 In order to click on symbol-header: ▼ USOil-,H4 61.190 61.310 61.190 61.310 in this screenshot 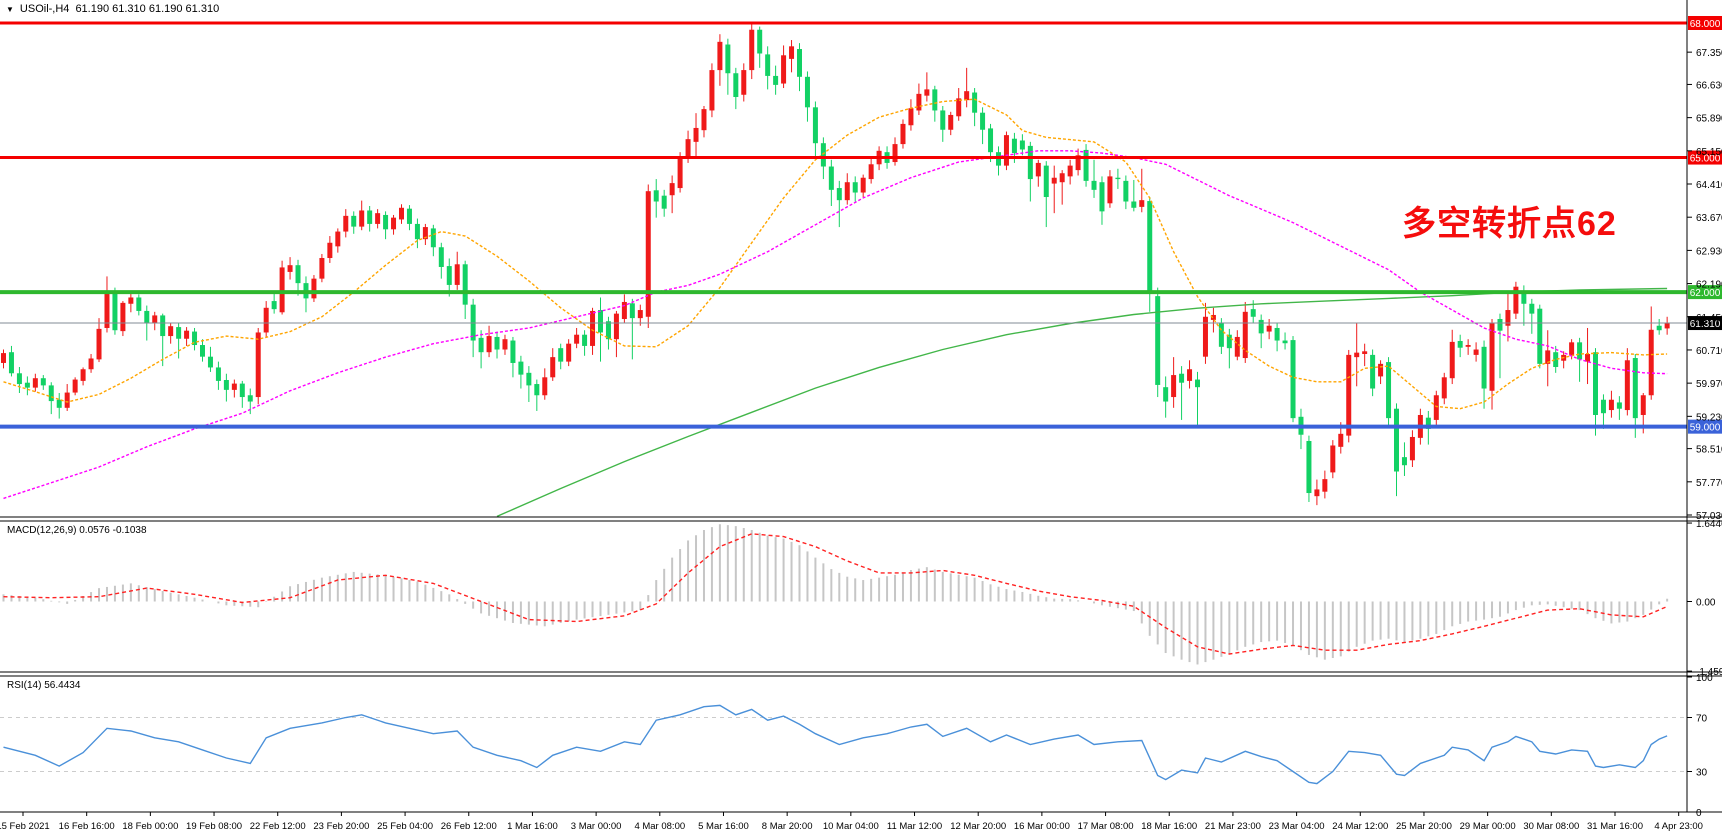, I will do `click(112, 9)`.